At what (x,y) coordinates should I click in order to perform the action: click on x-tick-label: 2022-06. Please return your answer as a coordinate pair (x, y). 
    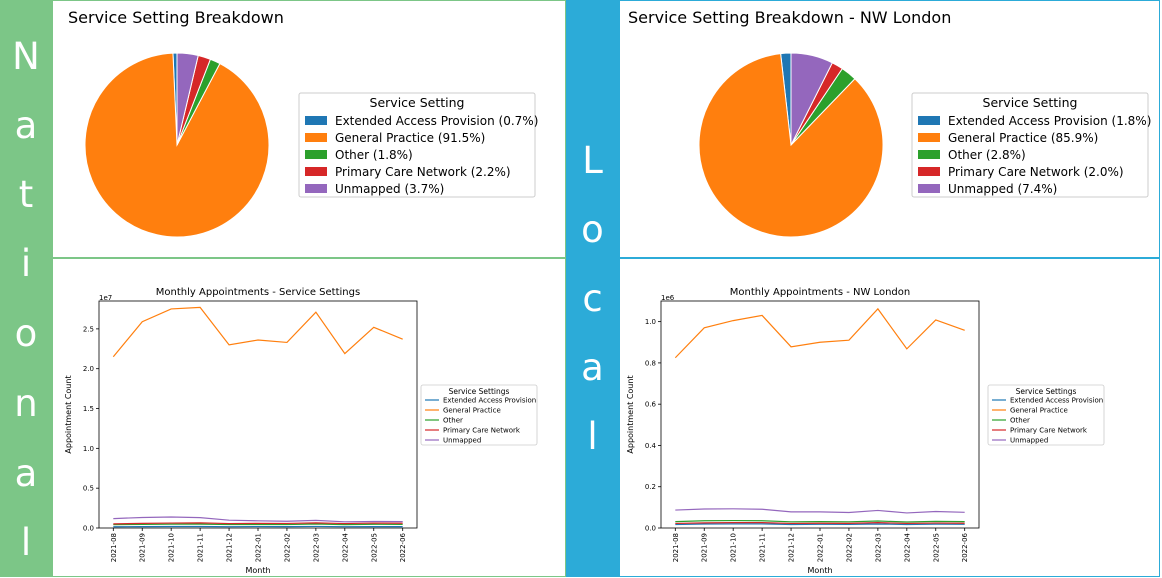
    Looking at the image, I should click on (965, 547).